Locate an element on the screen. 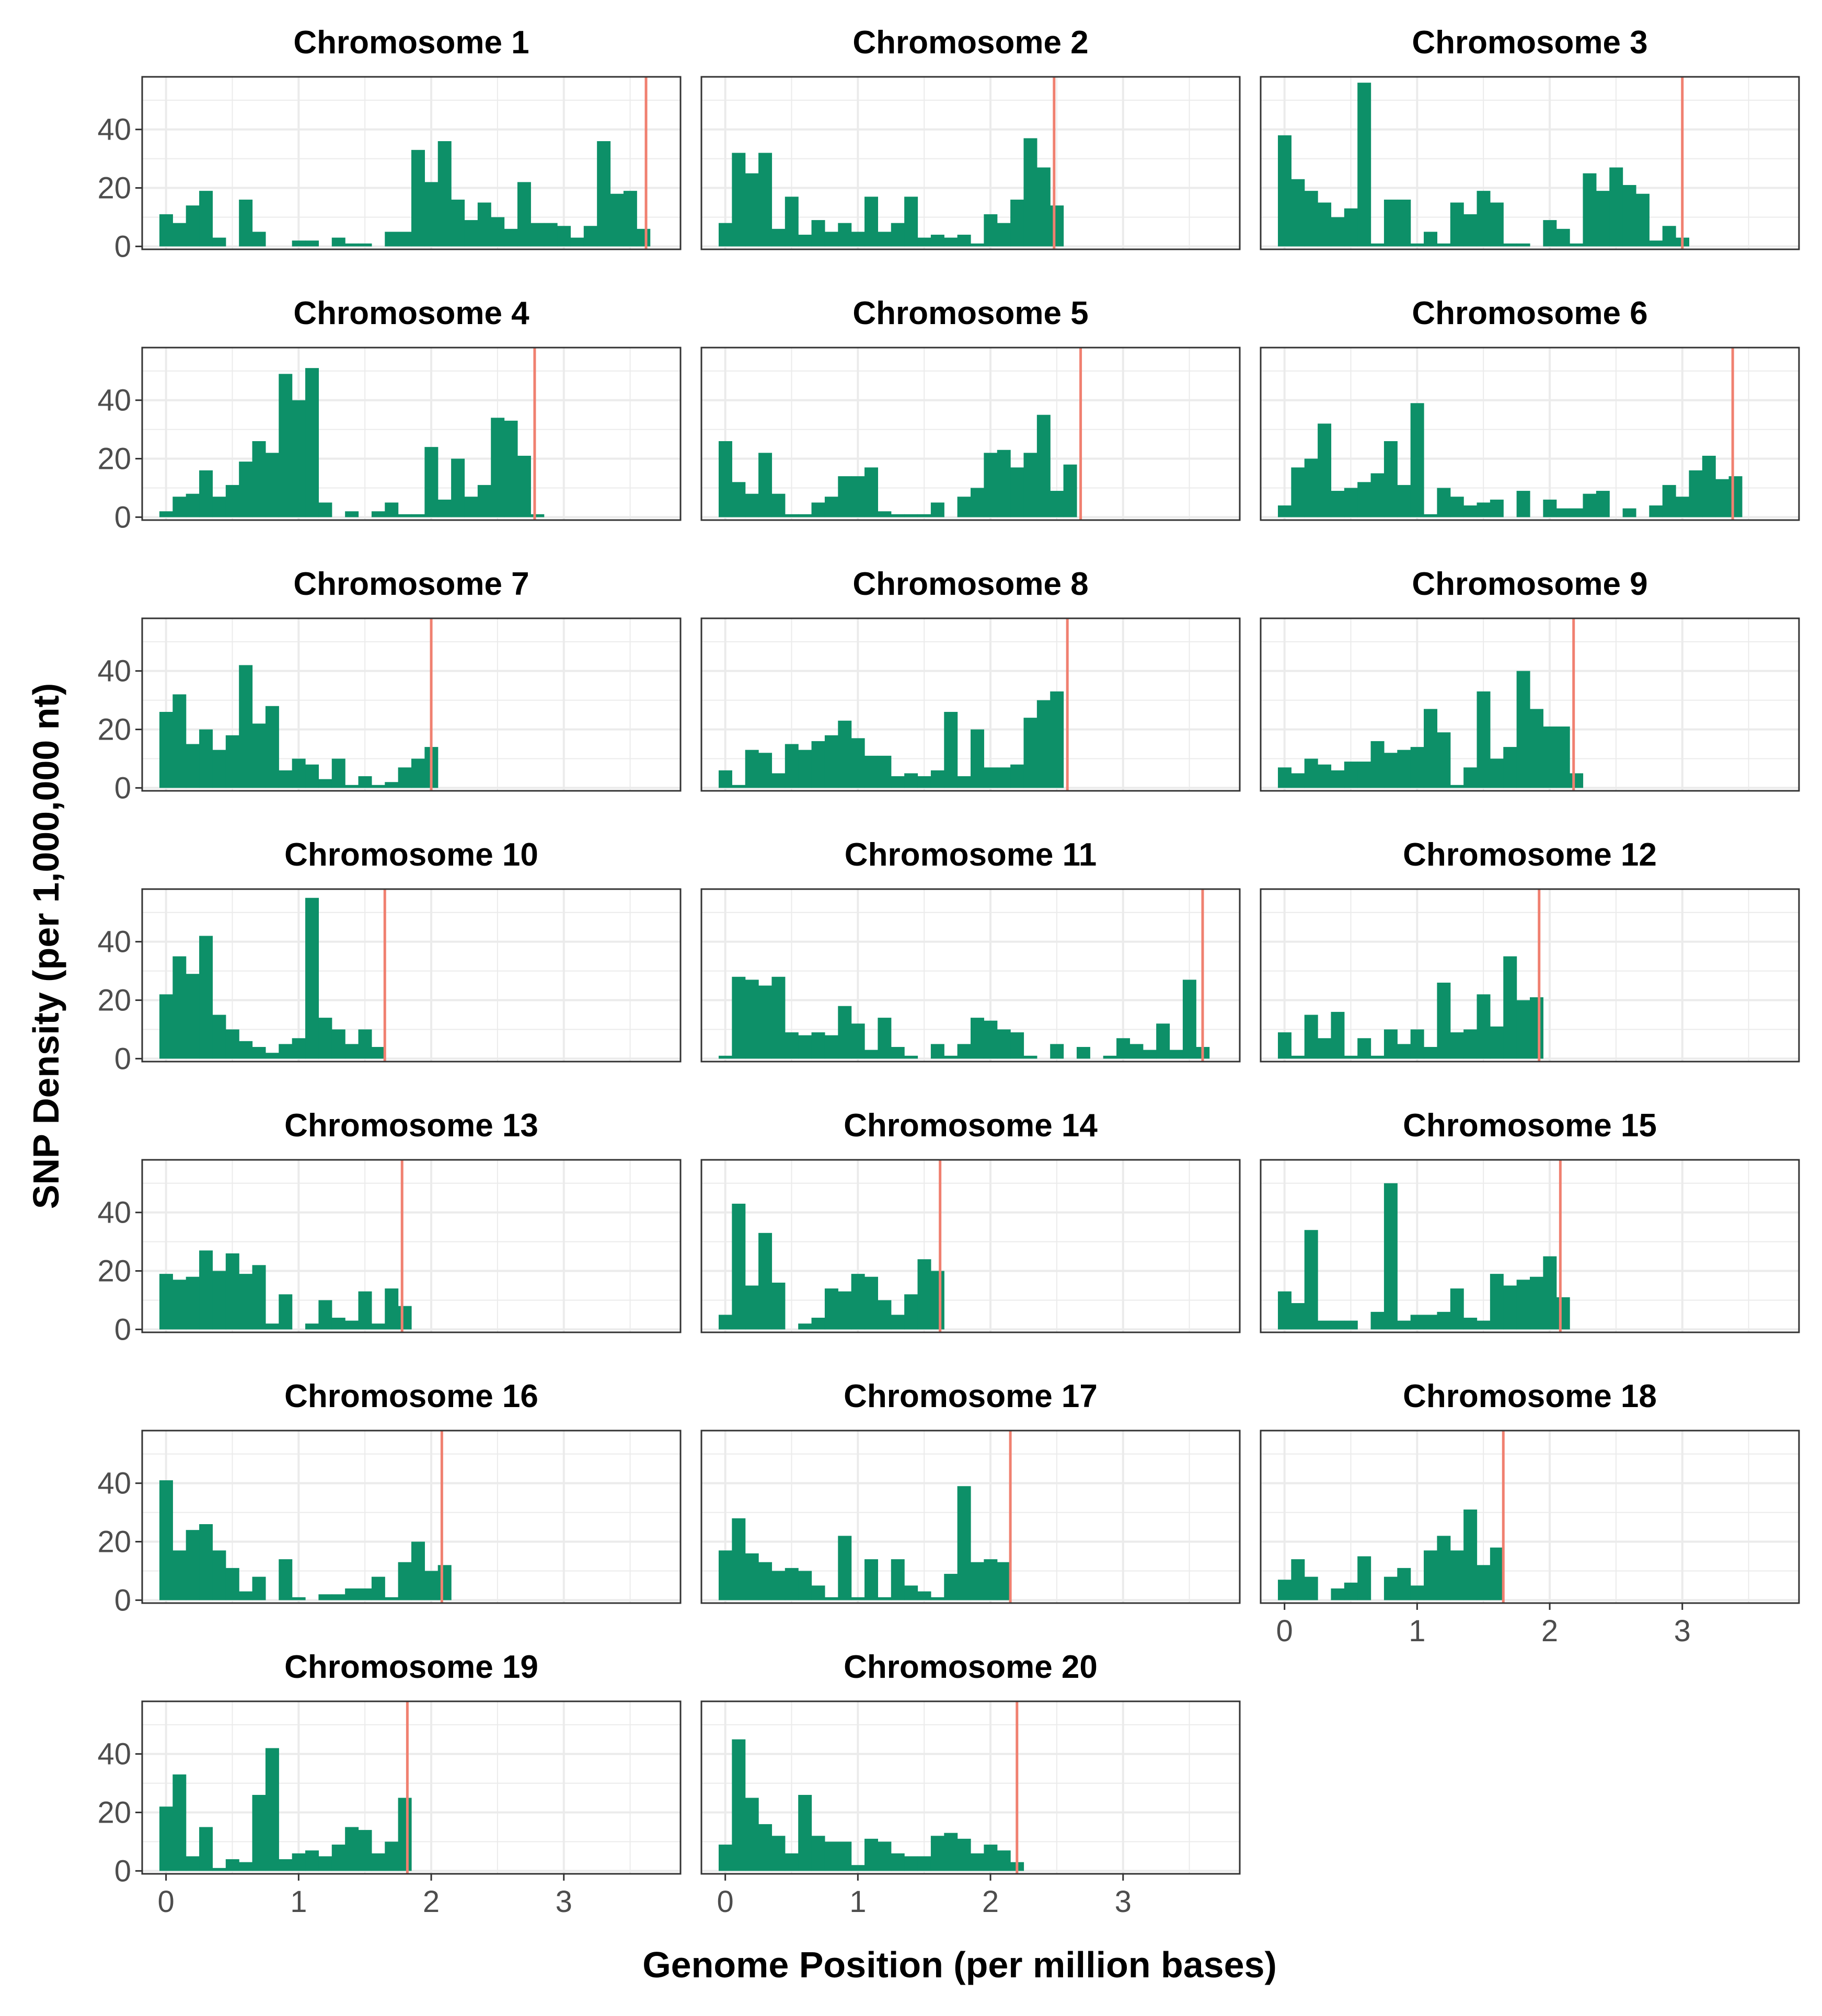 The height and width of the screenshot is (2016, 1822). facet-panel: Chromosome 17 is located at coordinates (970, 1491).